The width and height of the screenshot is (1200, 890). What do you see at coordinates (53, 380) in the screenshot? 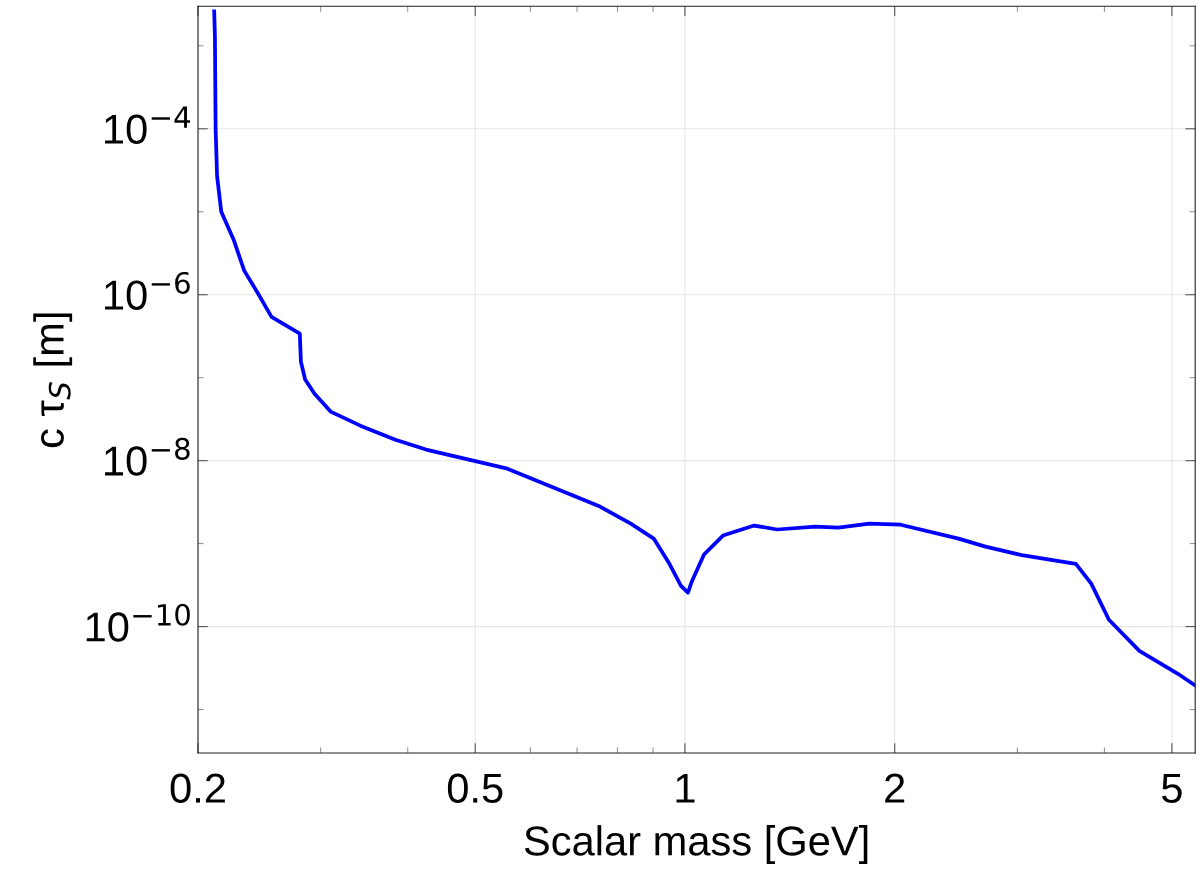
I see `y-axis-title: c τ$_{S}$ [m]` at bounding box center [53, 380].